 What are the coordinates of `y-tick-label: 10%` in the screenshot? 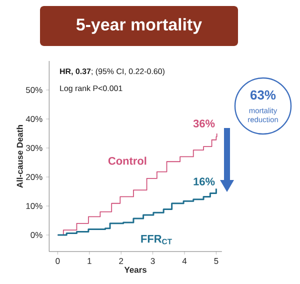 It's located at (34, 206).